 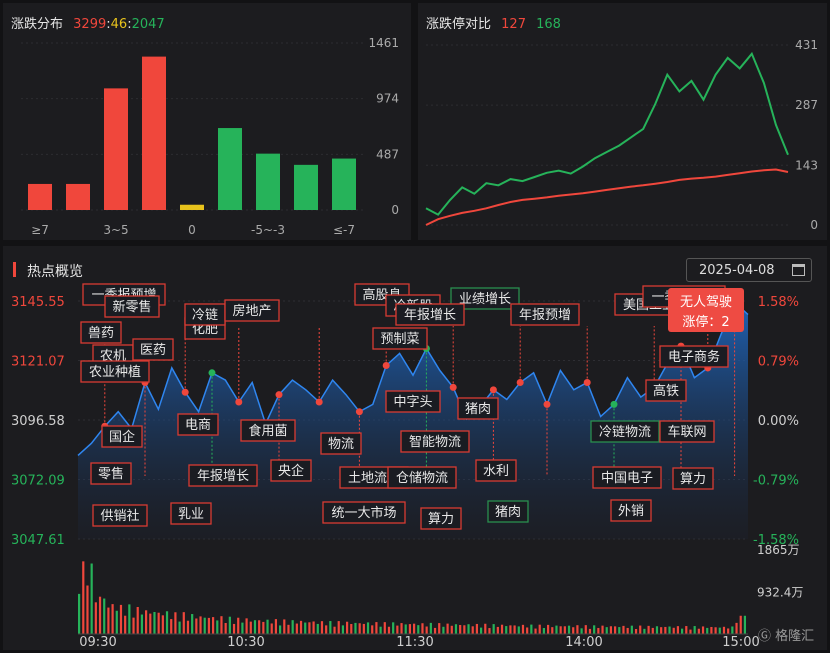 What do you see at coordinates (666, 390) in the screenshot?
I see `concept-tag: 高铁` at bounding box center [666, 390].